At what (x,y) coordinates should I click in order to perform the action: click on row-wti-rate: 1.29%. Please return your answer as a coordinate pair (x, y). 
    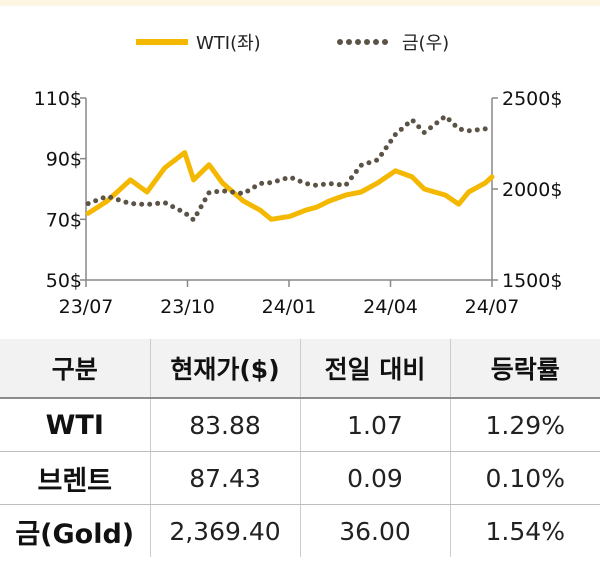
    Looking at the image, I should click on (525, 425).